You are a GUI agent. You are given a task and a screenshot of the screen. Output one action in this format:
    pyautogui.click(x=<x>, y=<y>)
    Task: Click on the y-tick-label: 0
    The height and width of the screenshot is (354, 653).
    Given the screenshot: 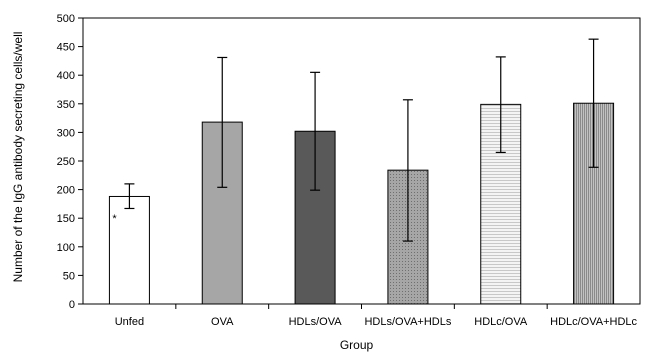 What is the action you would take?
    pyautogui.click(x=72, y=305)
    